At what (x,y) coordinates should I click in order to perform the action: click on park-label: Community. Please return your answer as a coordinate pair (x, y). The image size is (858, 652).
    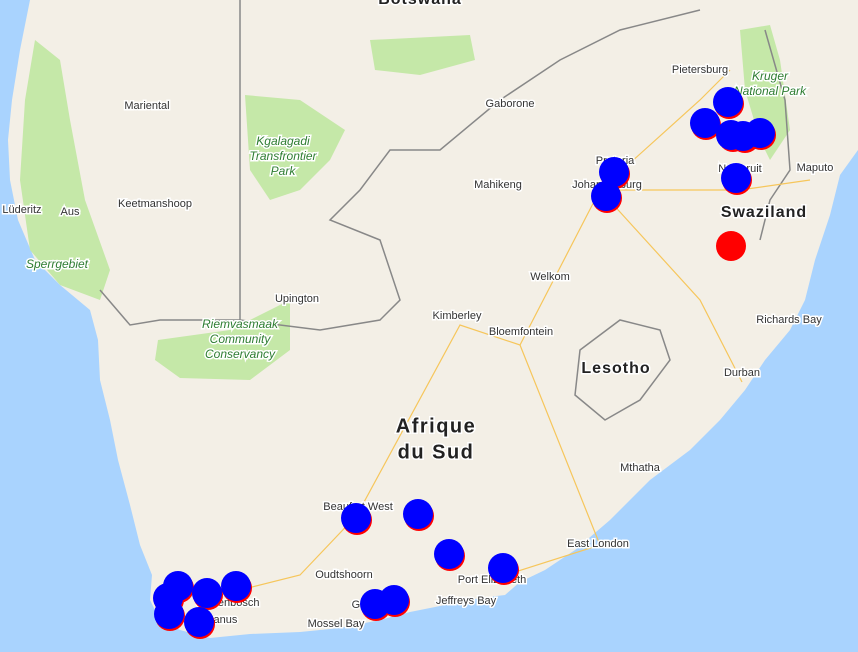
    Looking at the image, I should click on (241, 339).